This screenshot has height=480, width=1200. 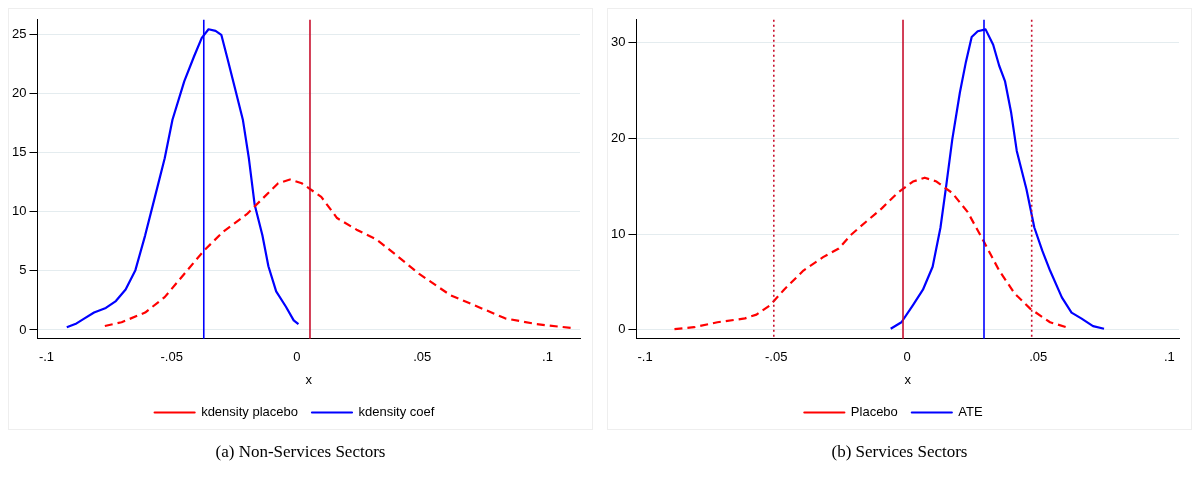 I want to click on y-tick-label: 30, so click(x=618, y=42).